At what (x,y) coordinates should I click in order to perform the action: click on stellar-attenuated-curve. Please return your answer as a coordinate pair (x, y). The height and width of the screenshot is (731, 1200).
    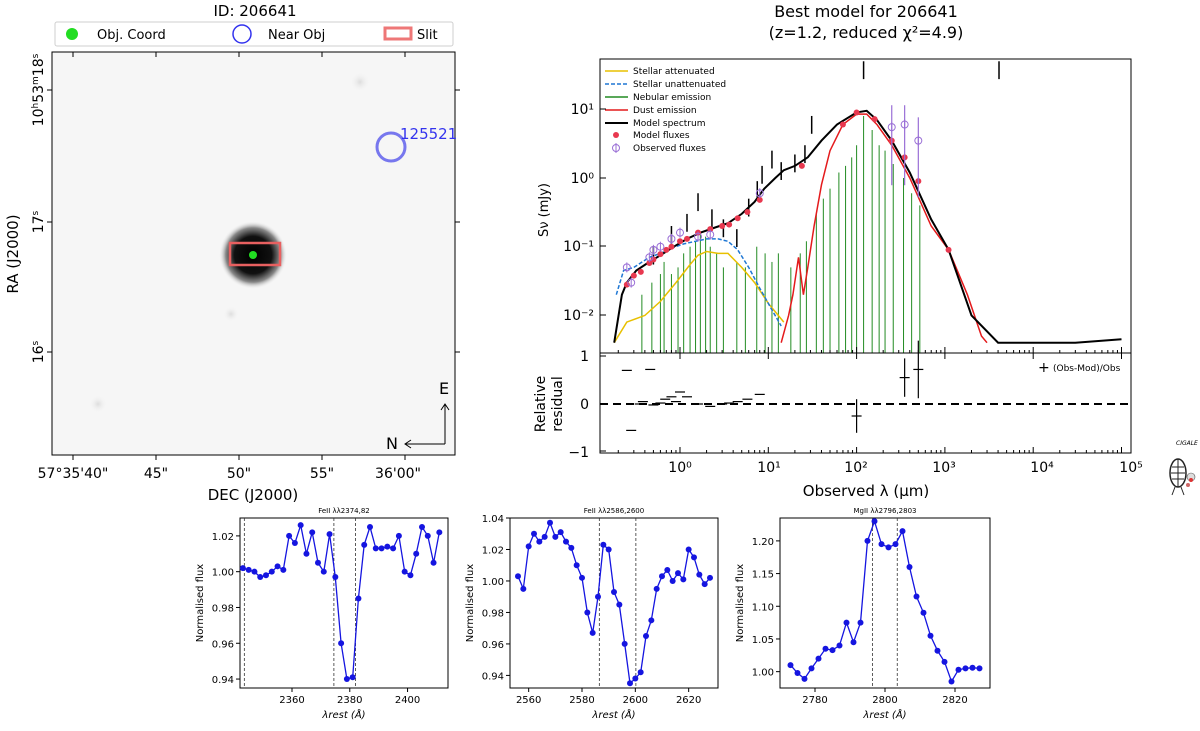
    Looking at the image, I should click on (699, 297).